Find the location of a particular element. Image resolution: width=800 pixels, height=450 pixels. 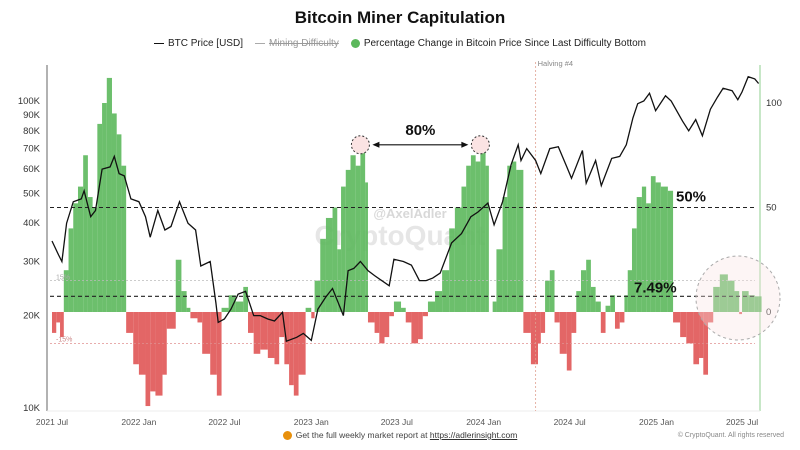

left-tick-label: 80K is located at coordinates (32, 131).